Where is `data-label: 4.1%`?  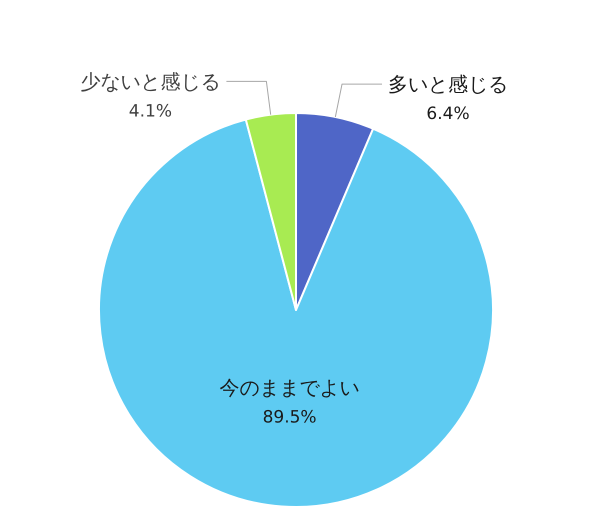
data-label: 4.1% is located at coordinates (150, 111).